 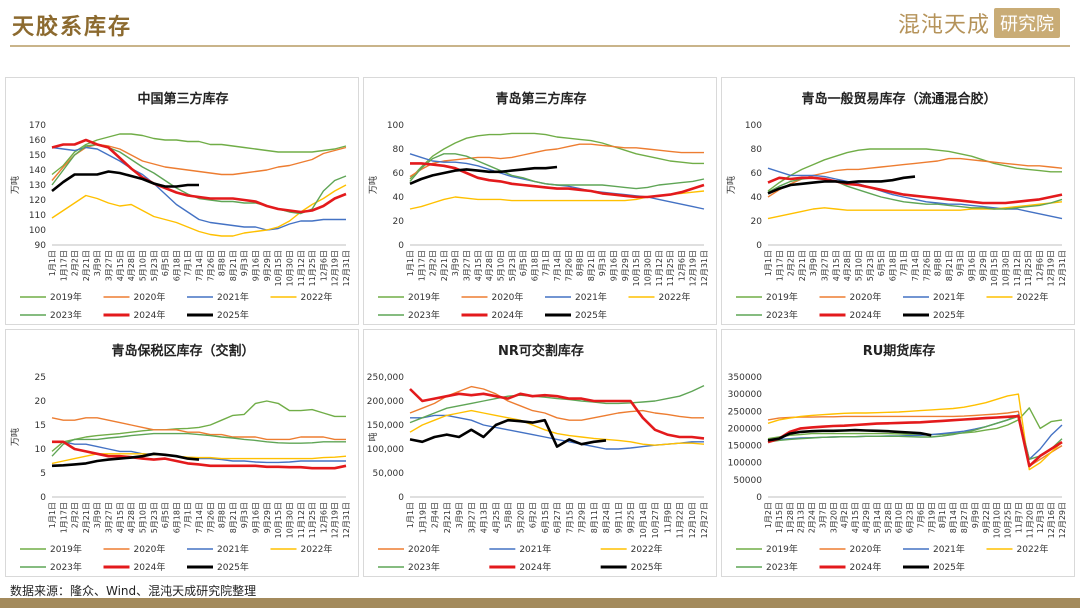 I want to click on y-tick-label: 20, so click(x=399, y=222).